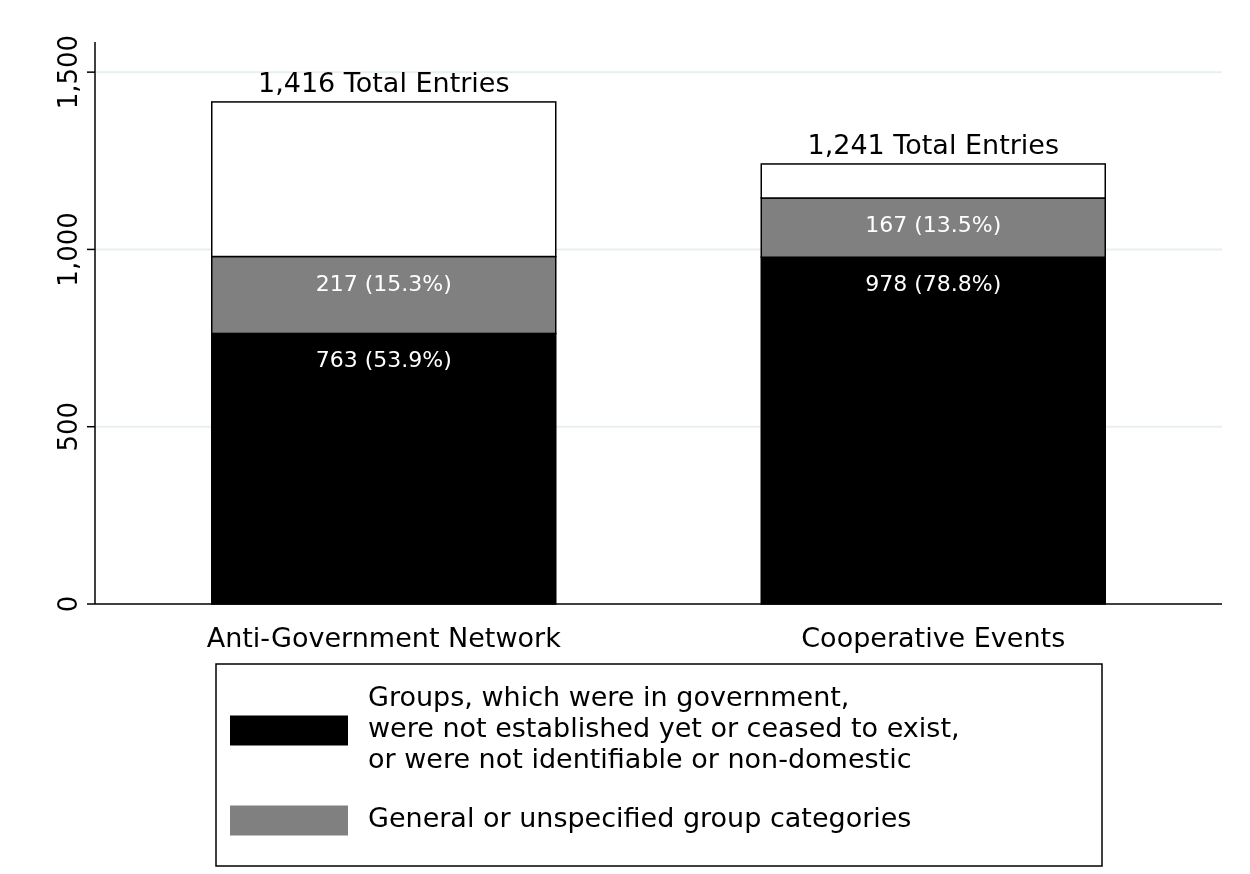  Describe the element at coordinates (383, 360) in the screenshot. I see `data-label: 763 (53.9%)` at that location.